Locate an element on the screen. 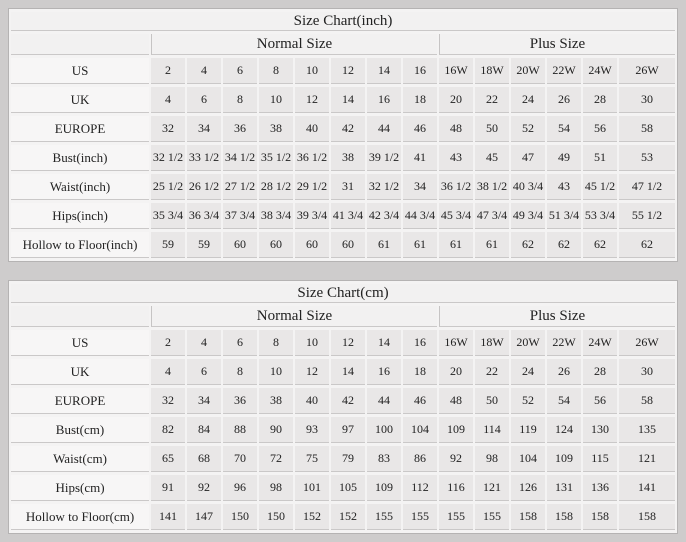 Image resolution: width=686 pixels, height=542 pixels. size-value-cell: 24W is located at coordinates (600, 71).